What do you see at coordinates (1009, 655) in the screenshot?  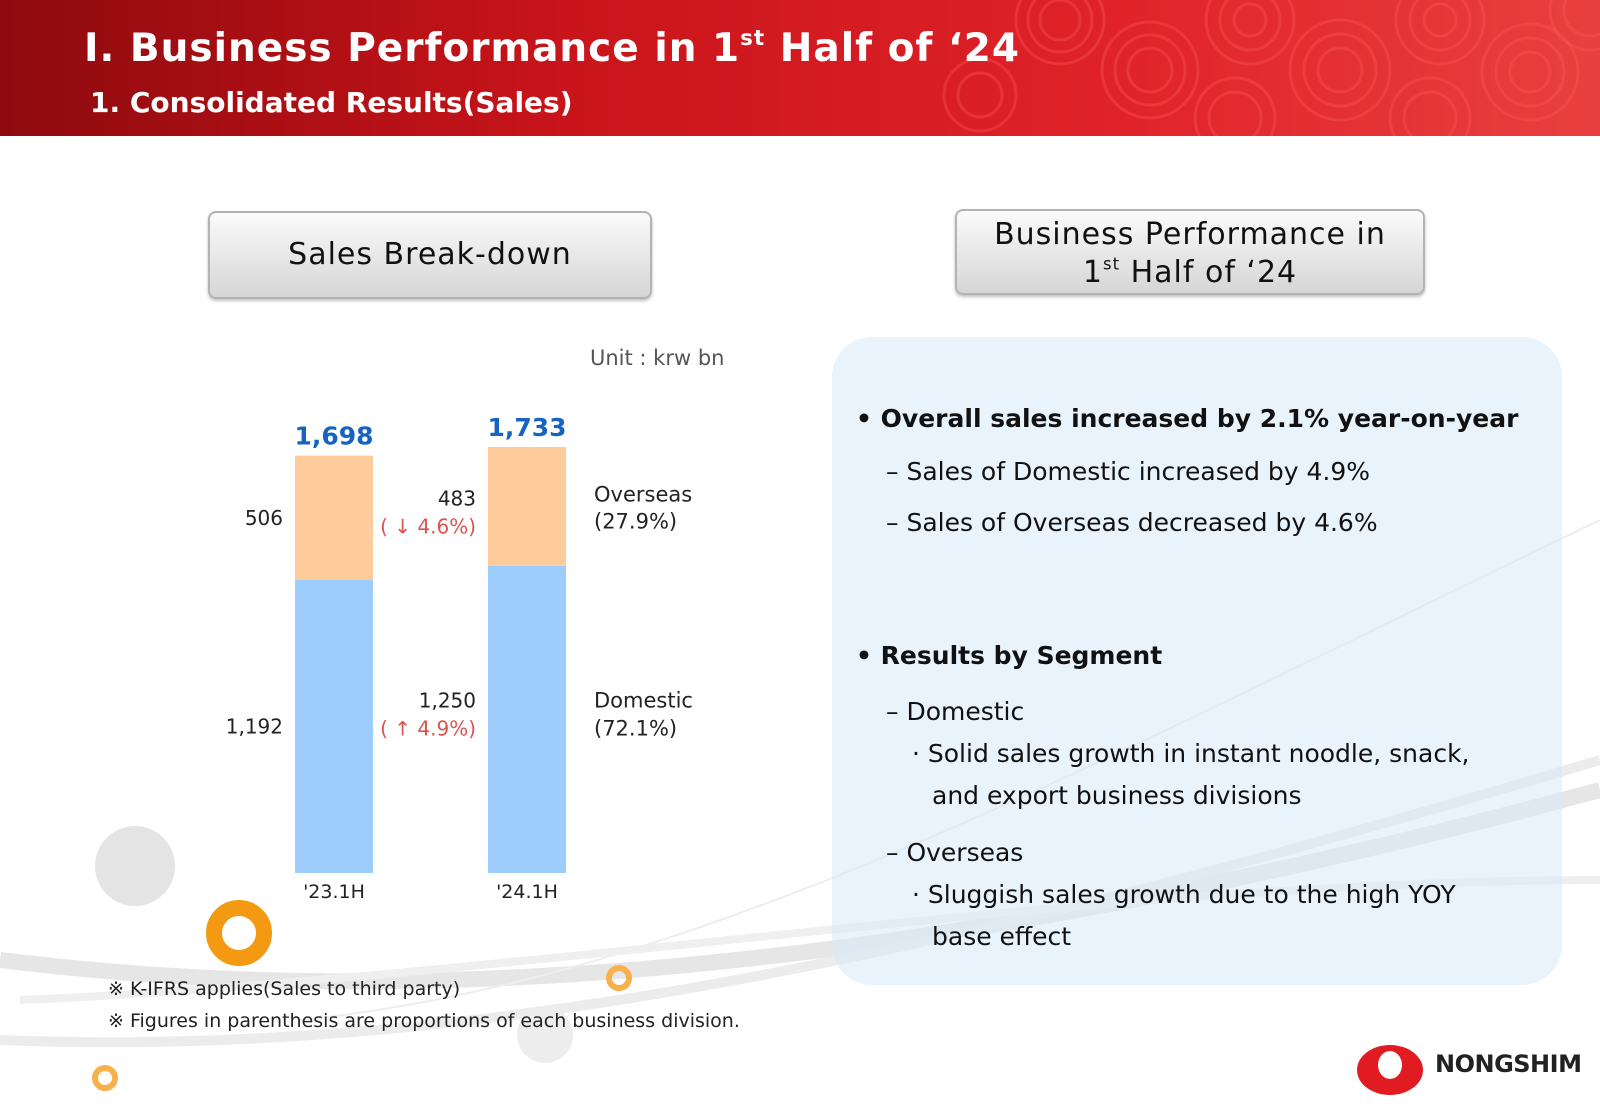 I see `summary-point-segment: • Results by Segment` at bounding box center [1009, 655].